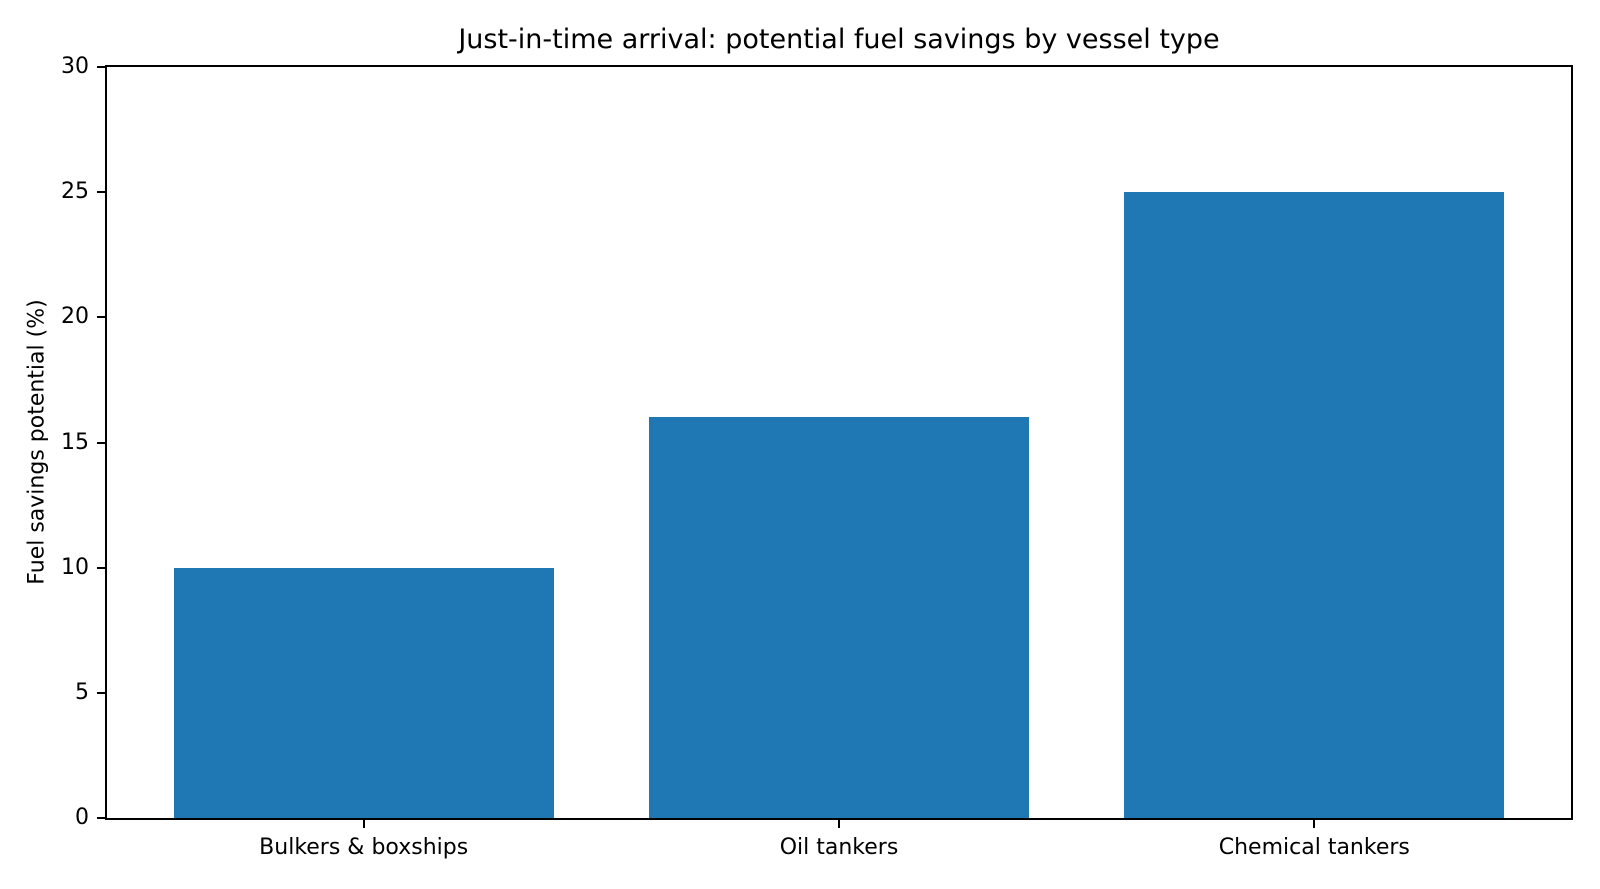  Describe the element at coordinates (75, 567) in the screenshot. I see `y-tick-label: 10` at that location.